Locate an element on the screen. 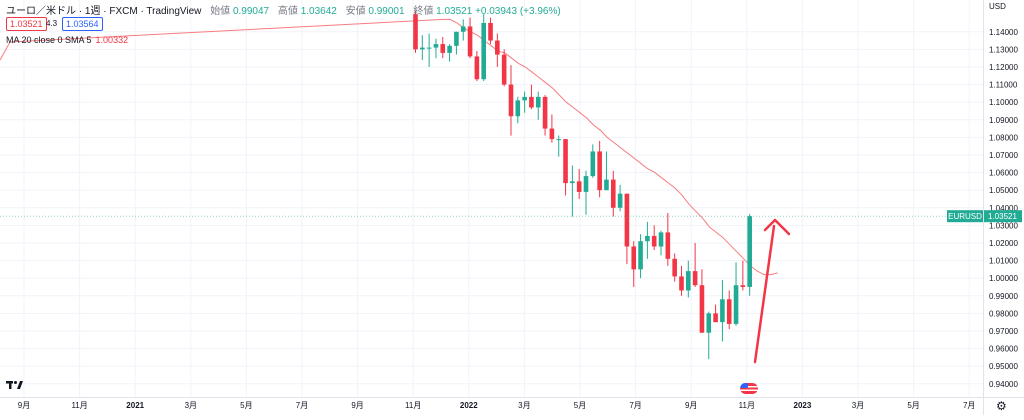  low-label: 安値 is located at coordinates (355, 11).